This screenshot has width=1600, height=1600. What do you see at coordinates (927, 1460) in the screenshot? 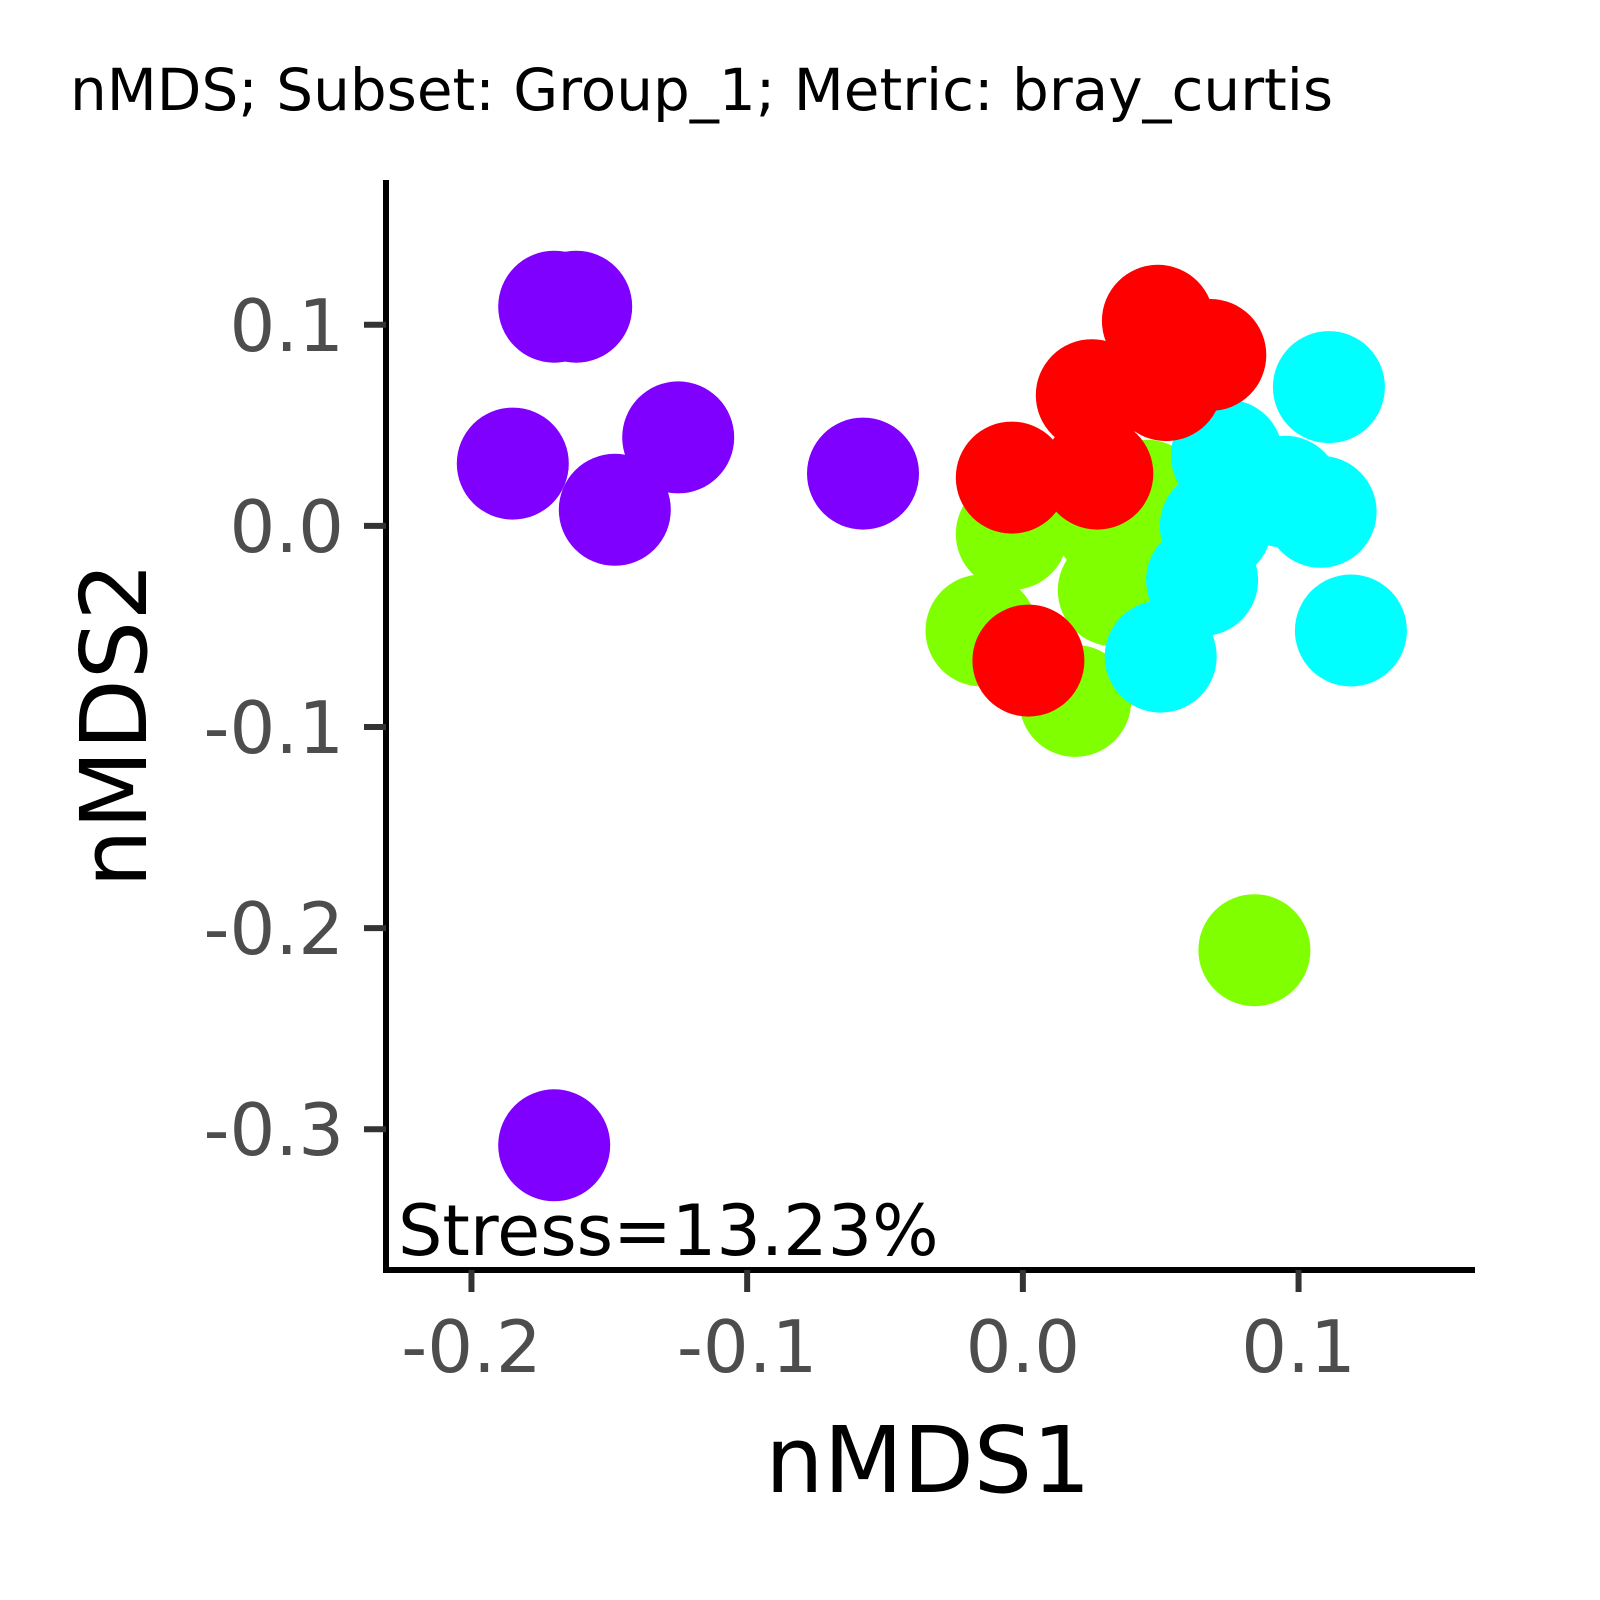
I see `x-axis-title: nMDS1` at bounding box center [927, 1460].